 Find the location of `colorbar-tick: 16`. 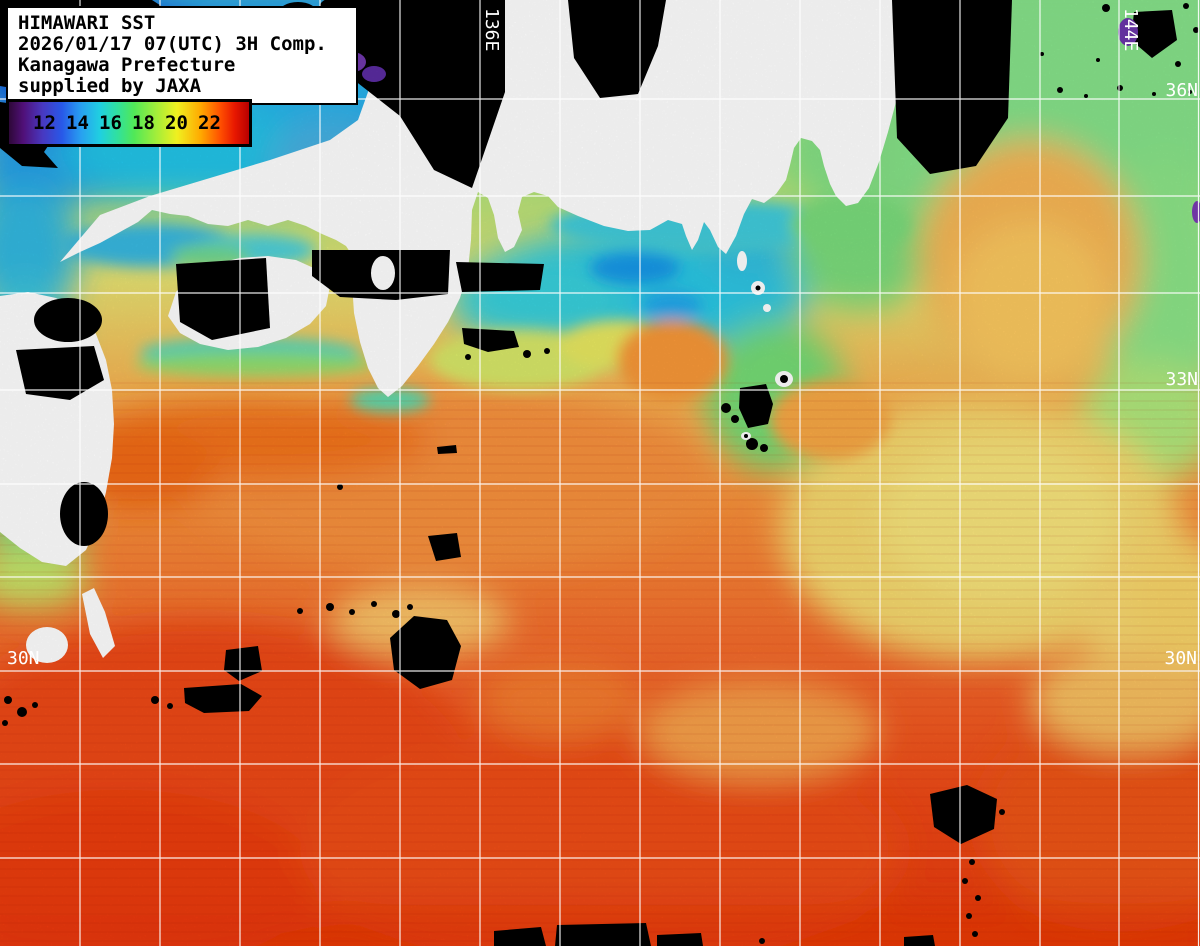

colorbar-tick: 16 is located at coordinates (110, 123).